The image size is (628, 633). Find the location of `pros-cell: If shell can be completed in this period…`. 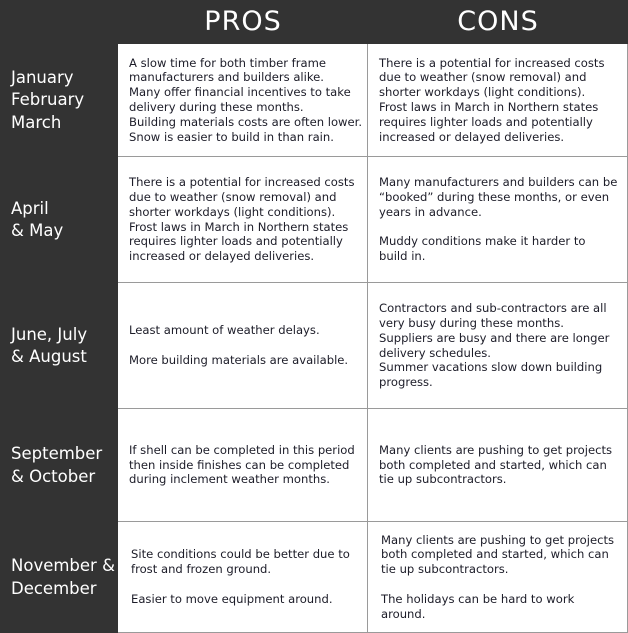

pros-cell: If shell can be completed in this period… is located at coordinates (243, 465).